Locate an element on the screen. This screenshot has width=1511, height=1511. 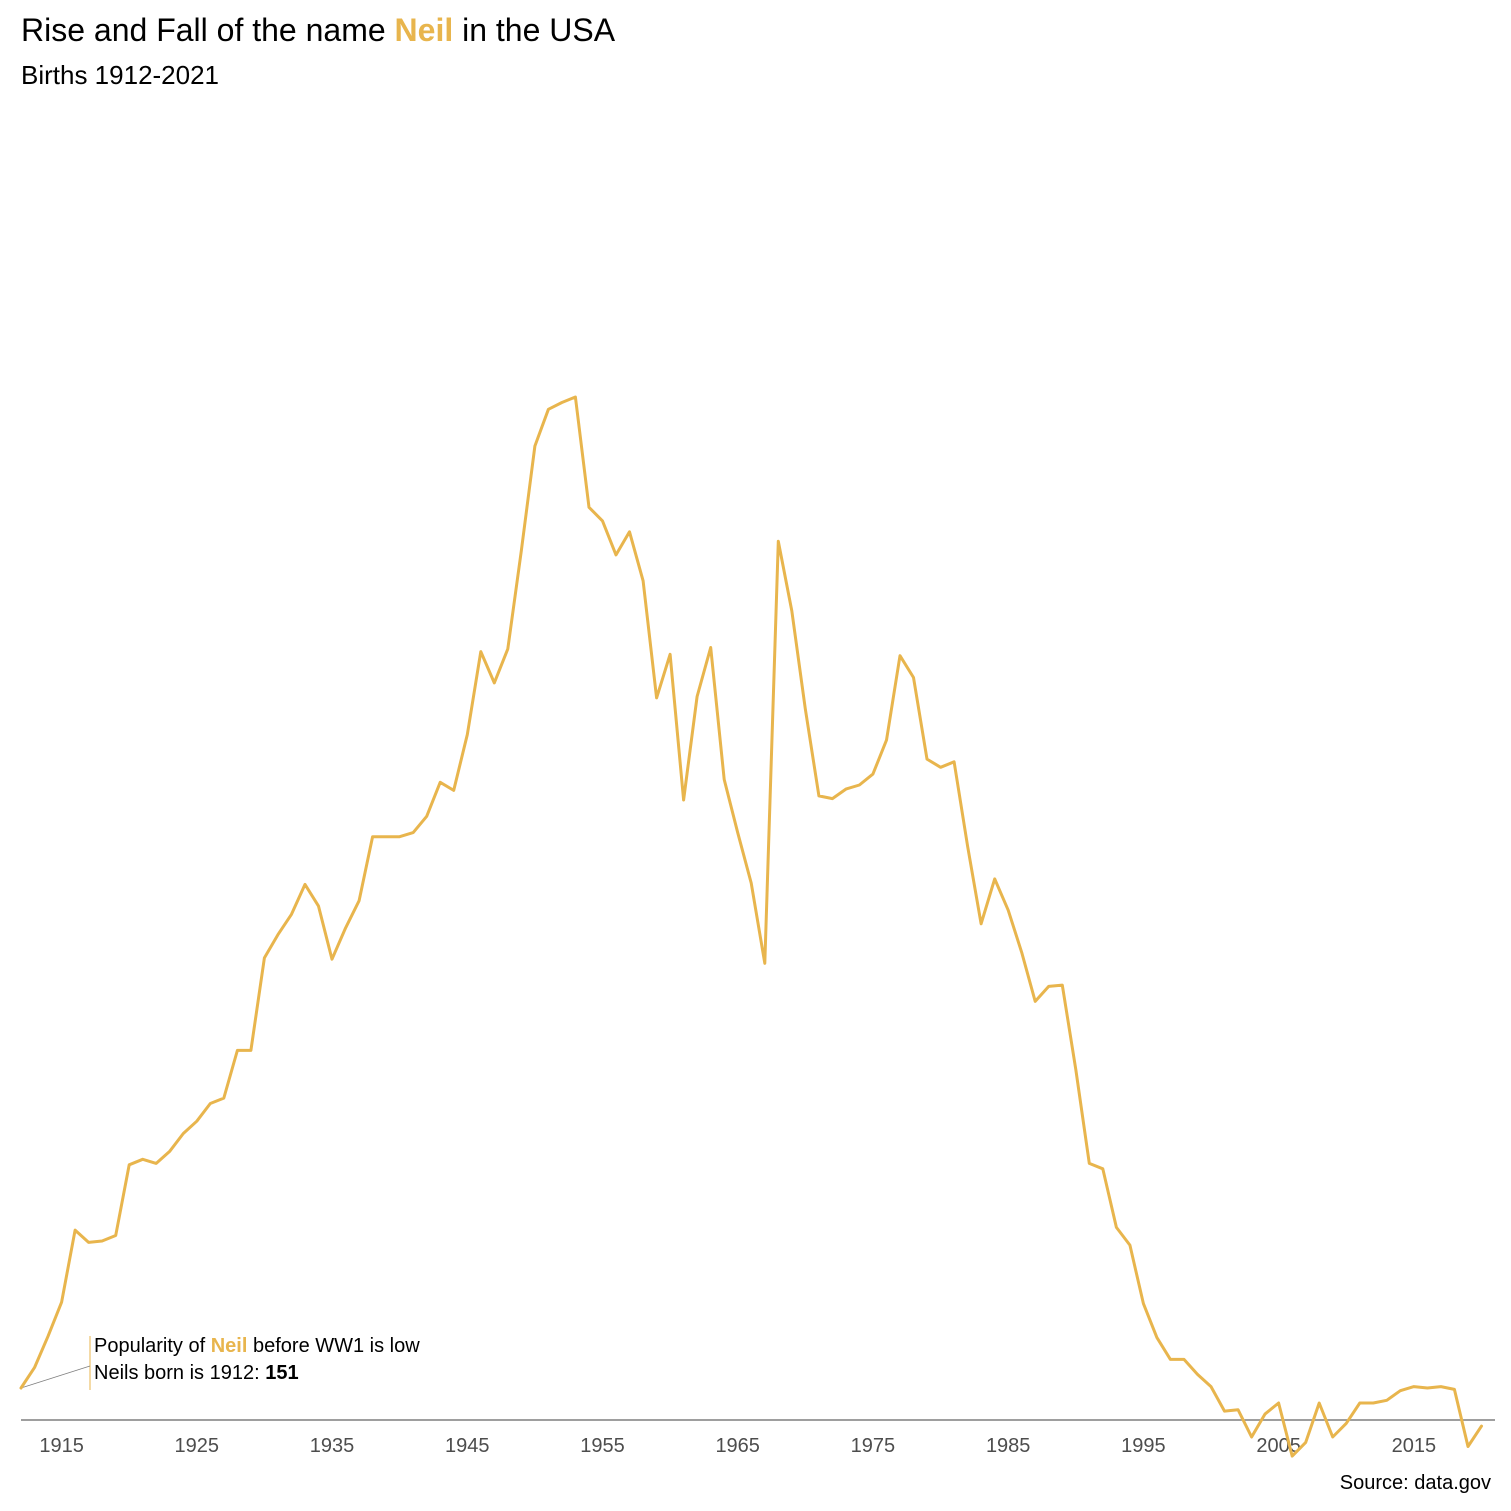
data-point-1969 is located at coordinates (791, 610).